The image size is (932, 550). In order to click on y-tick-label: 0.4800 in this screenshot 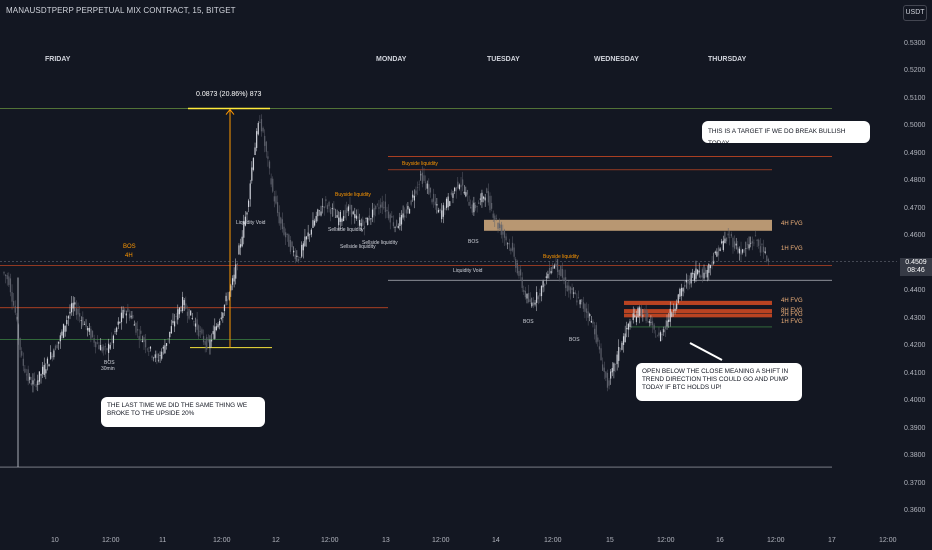, I will do `click(915, 181)`.